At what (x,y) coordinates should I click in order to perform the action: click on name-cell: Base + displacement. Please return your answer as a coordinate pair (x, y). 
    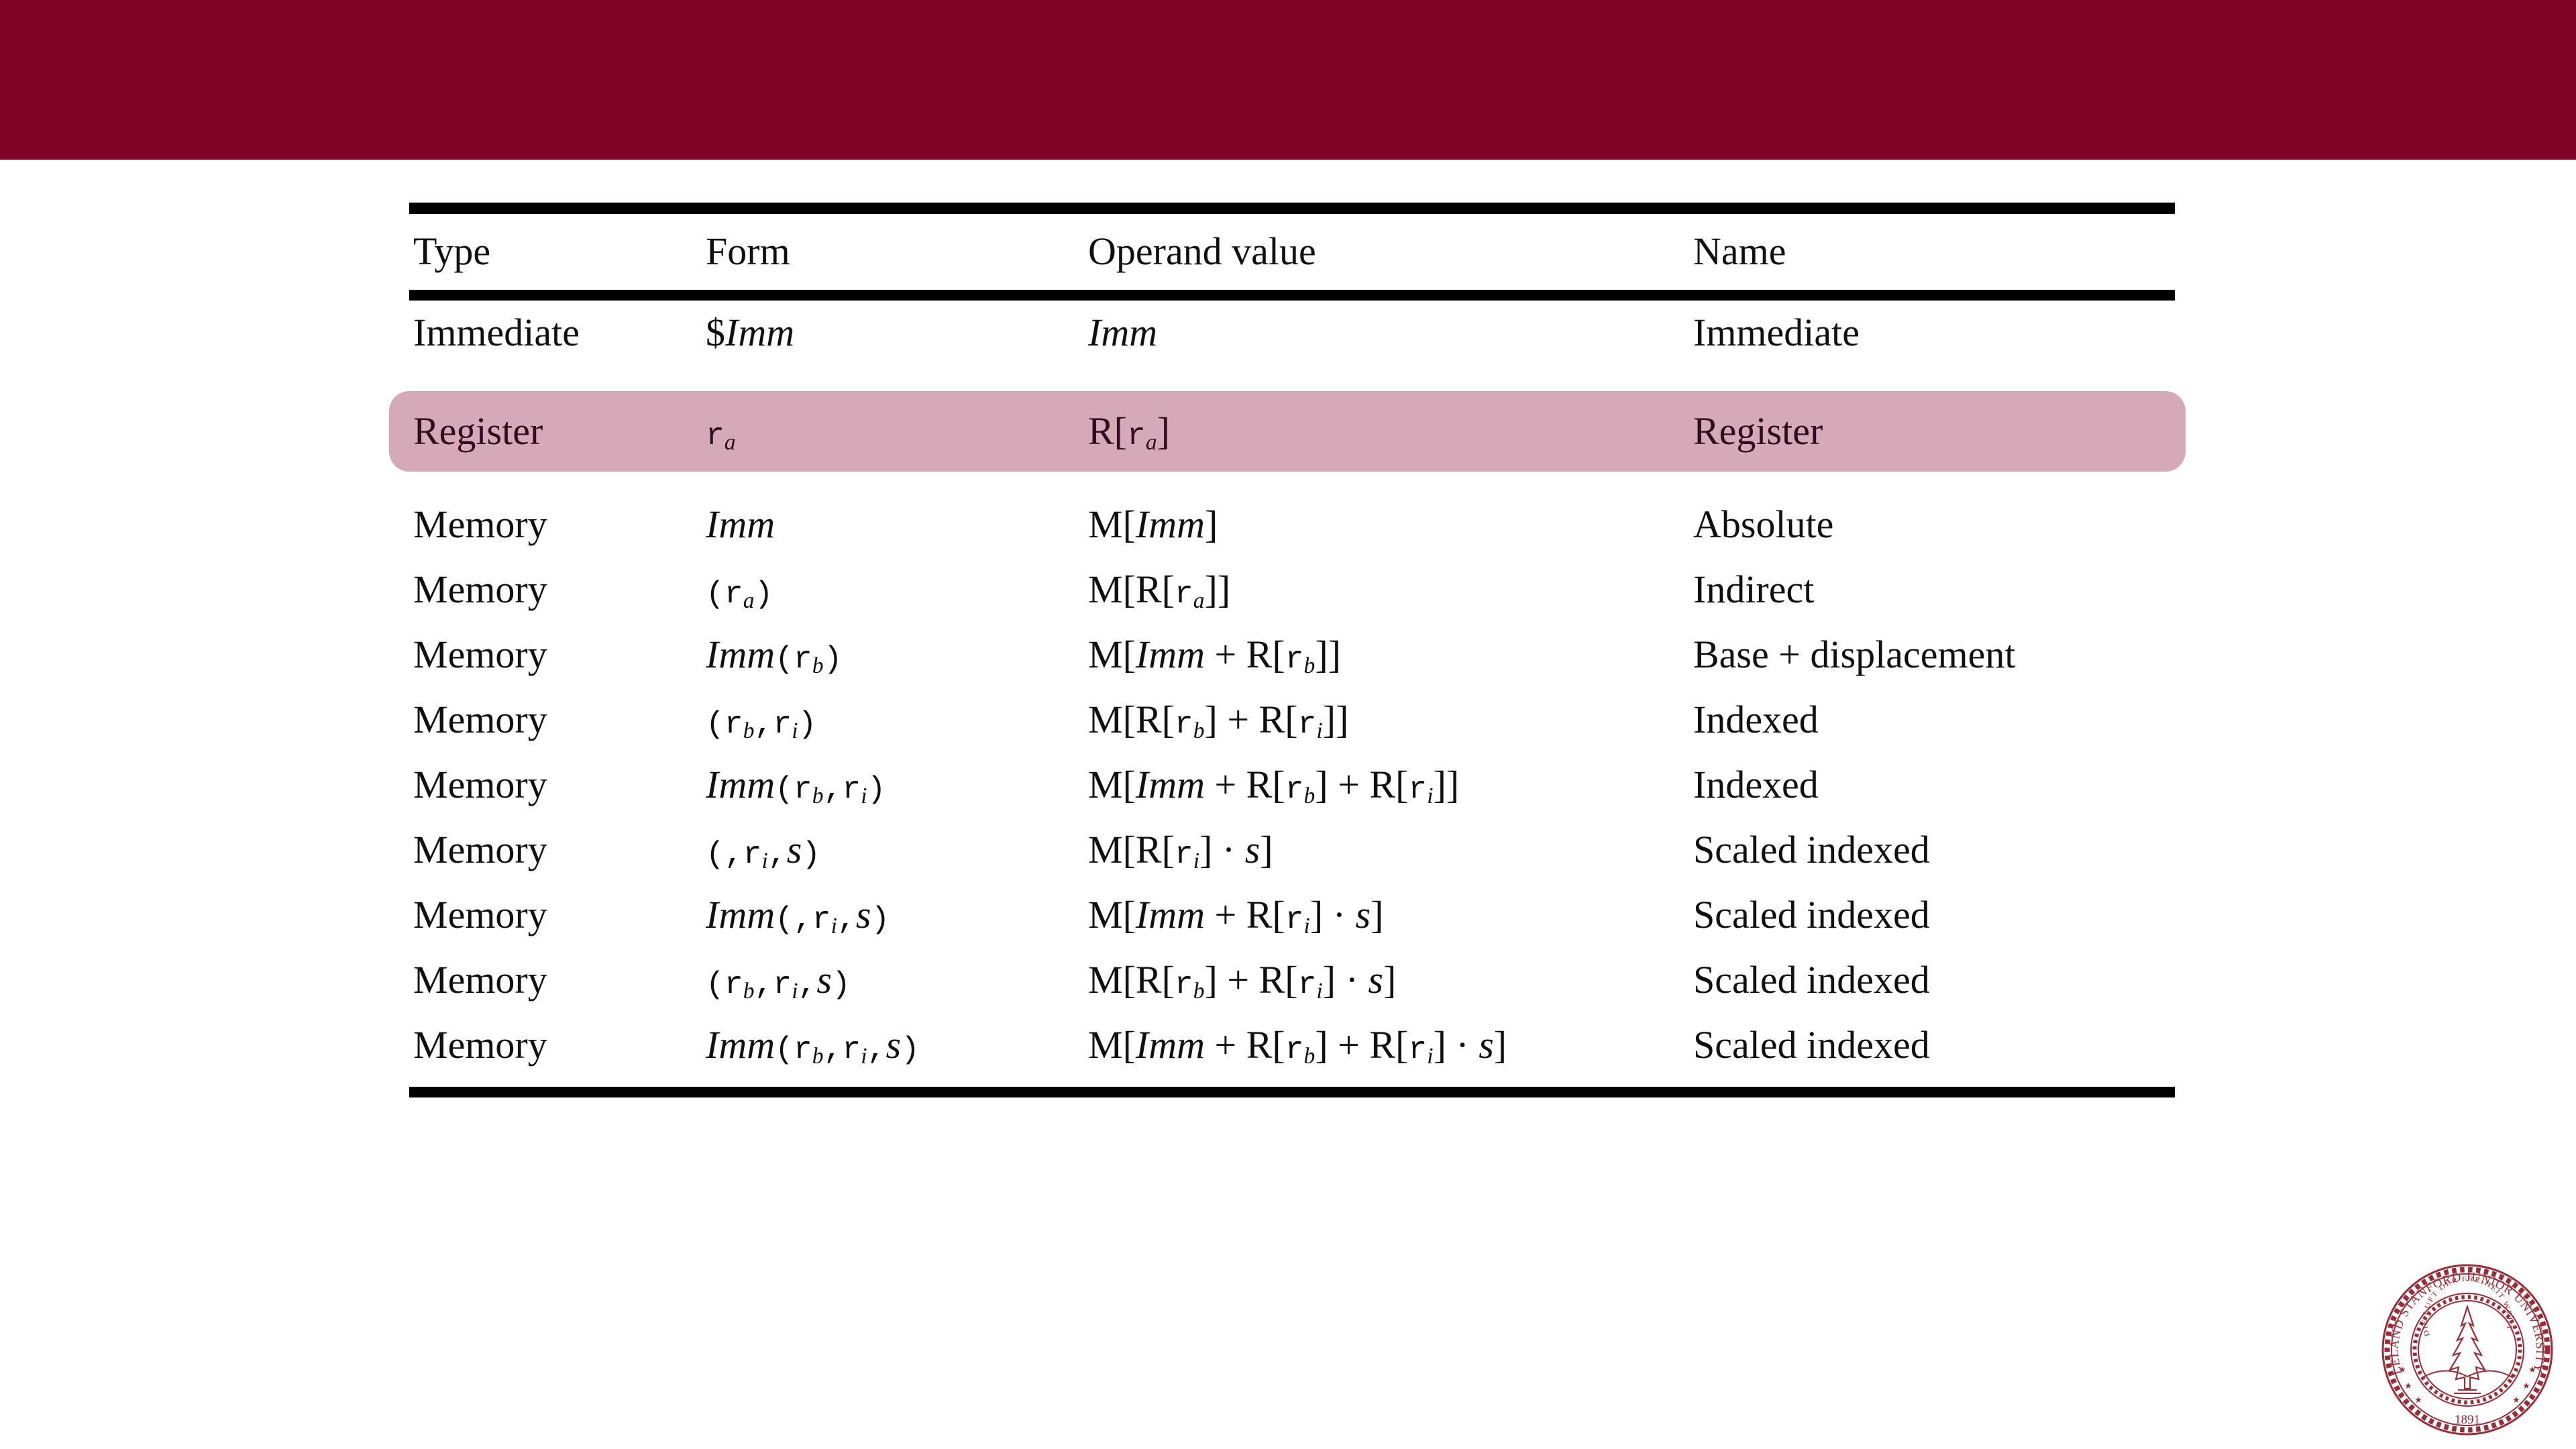
    Looking at the image, I should click on (1854, 654).